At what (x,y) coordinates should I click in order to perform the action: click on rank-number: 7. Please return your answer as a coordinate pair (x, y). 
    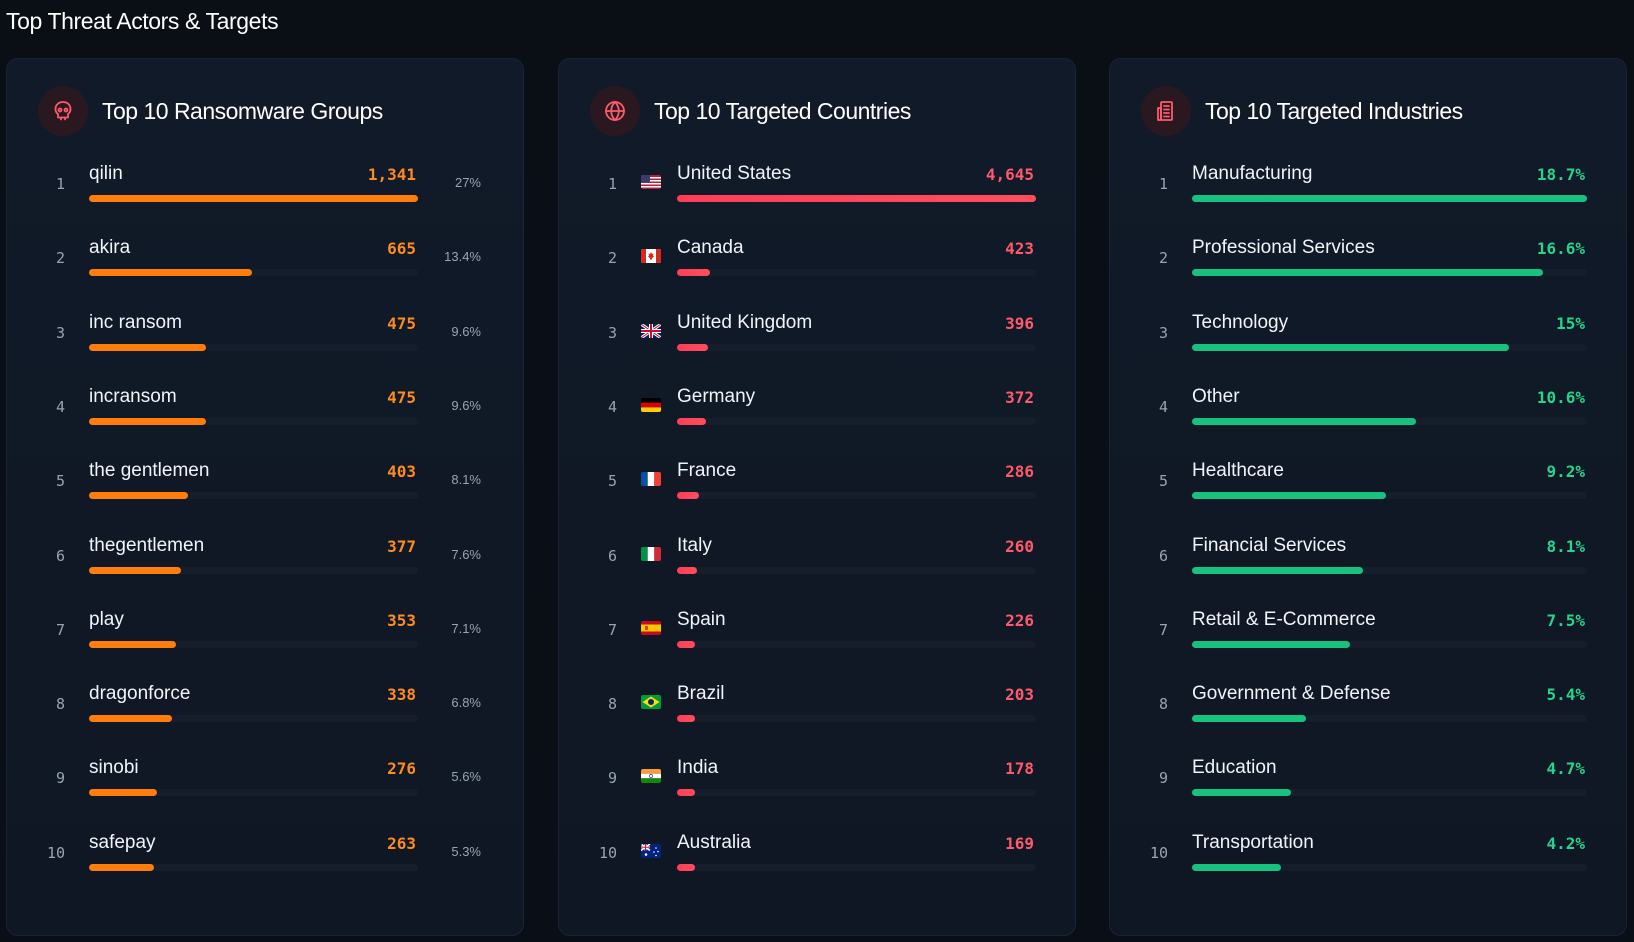
    Looking at the image, I should click on (60, 629).